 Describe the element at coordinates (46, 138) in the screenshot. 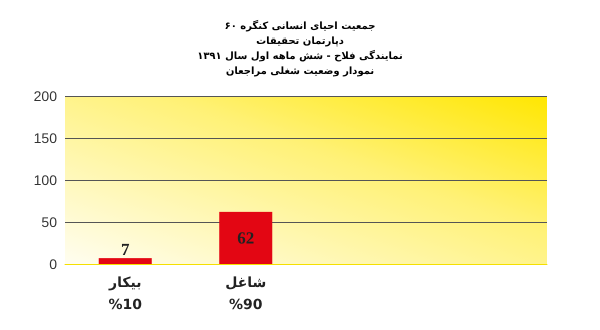

I see `y-tick-label: 150` at that location.